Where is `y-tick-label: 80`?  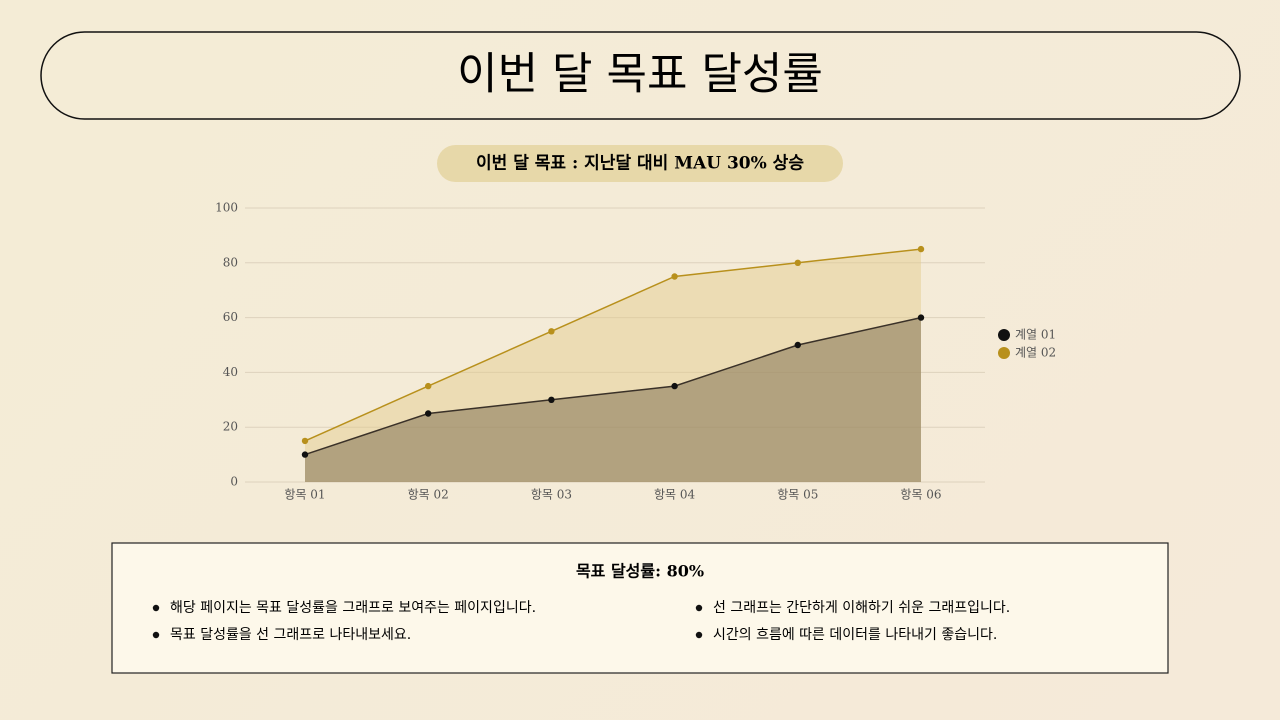
y-tick-label: 80 is located at coordinates (230, 262).